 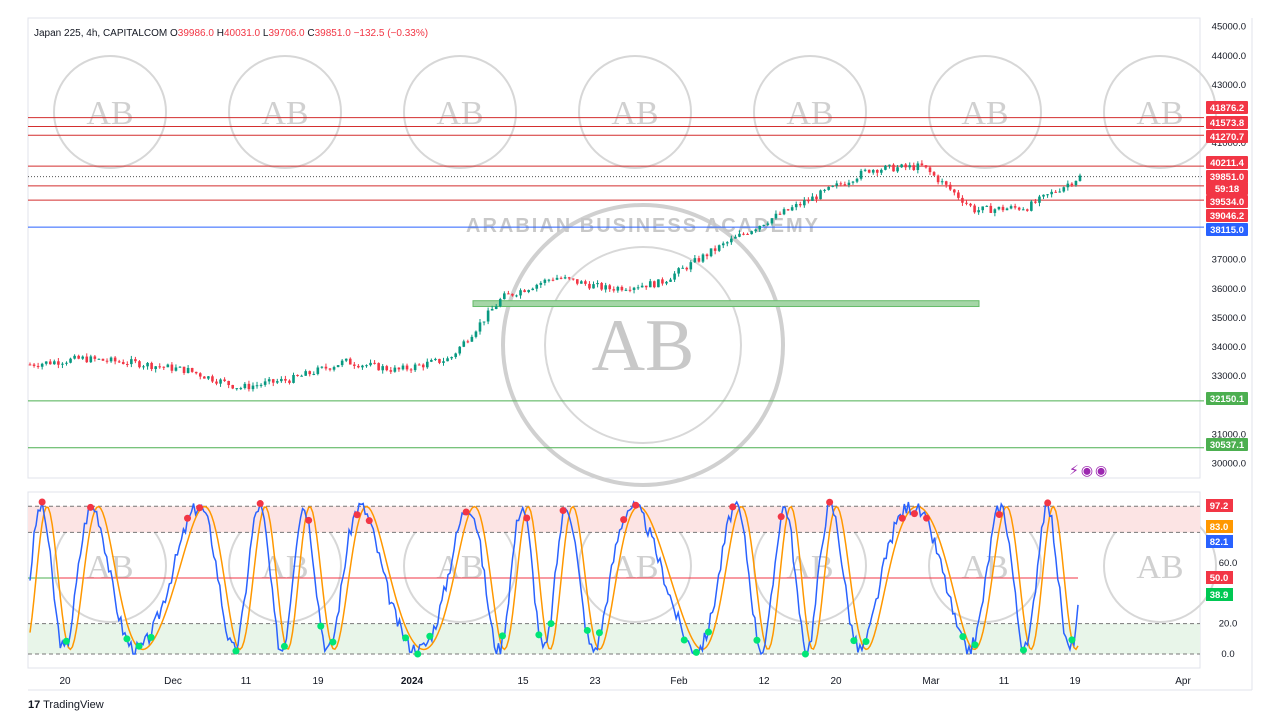 What do you see at coordinates (1004, 681) in the screenshot?
I see `time-tick: 11` at bounding box center [1004, 681].